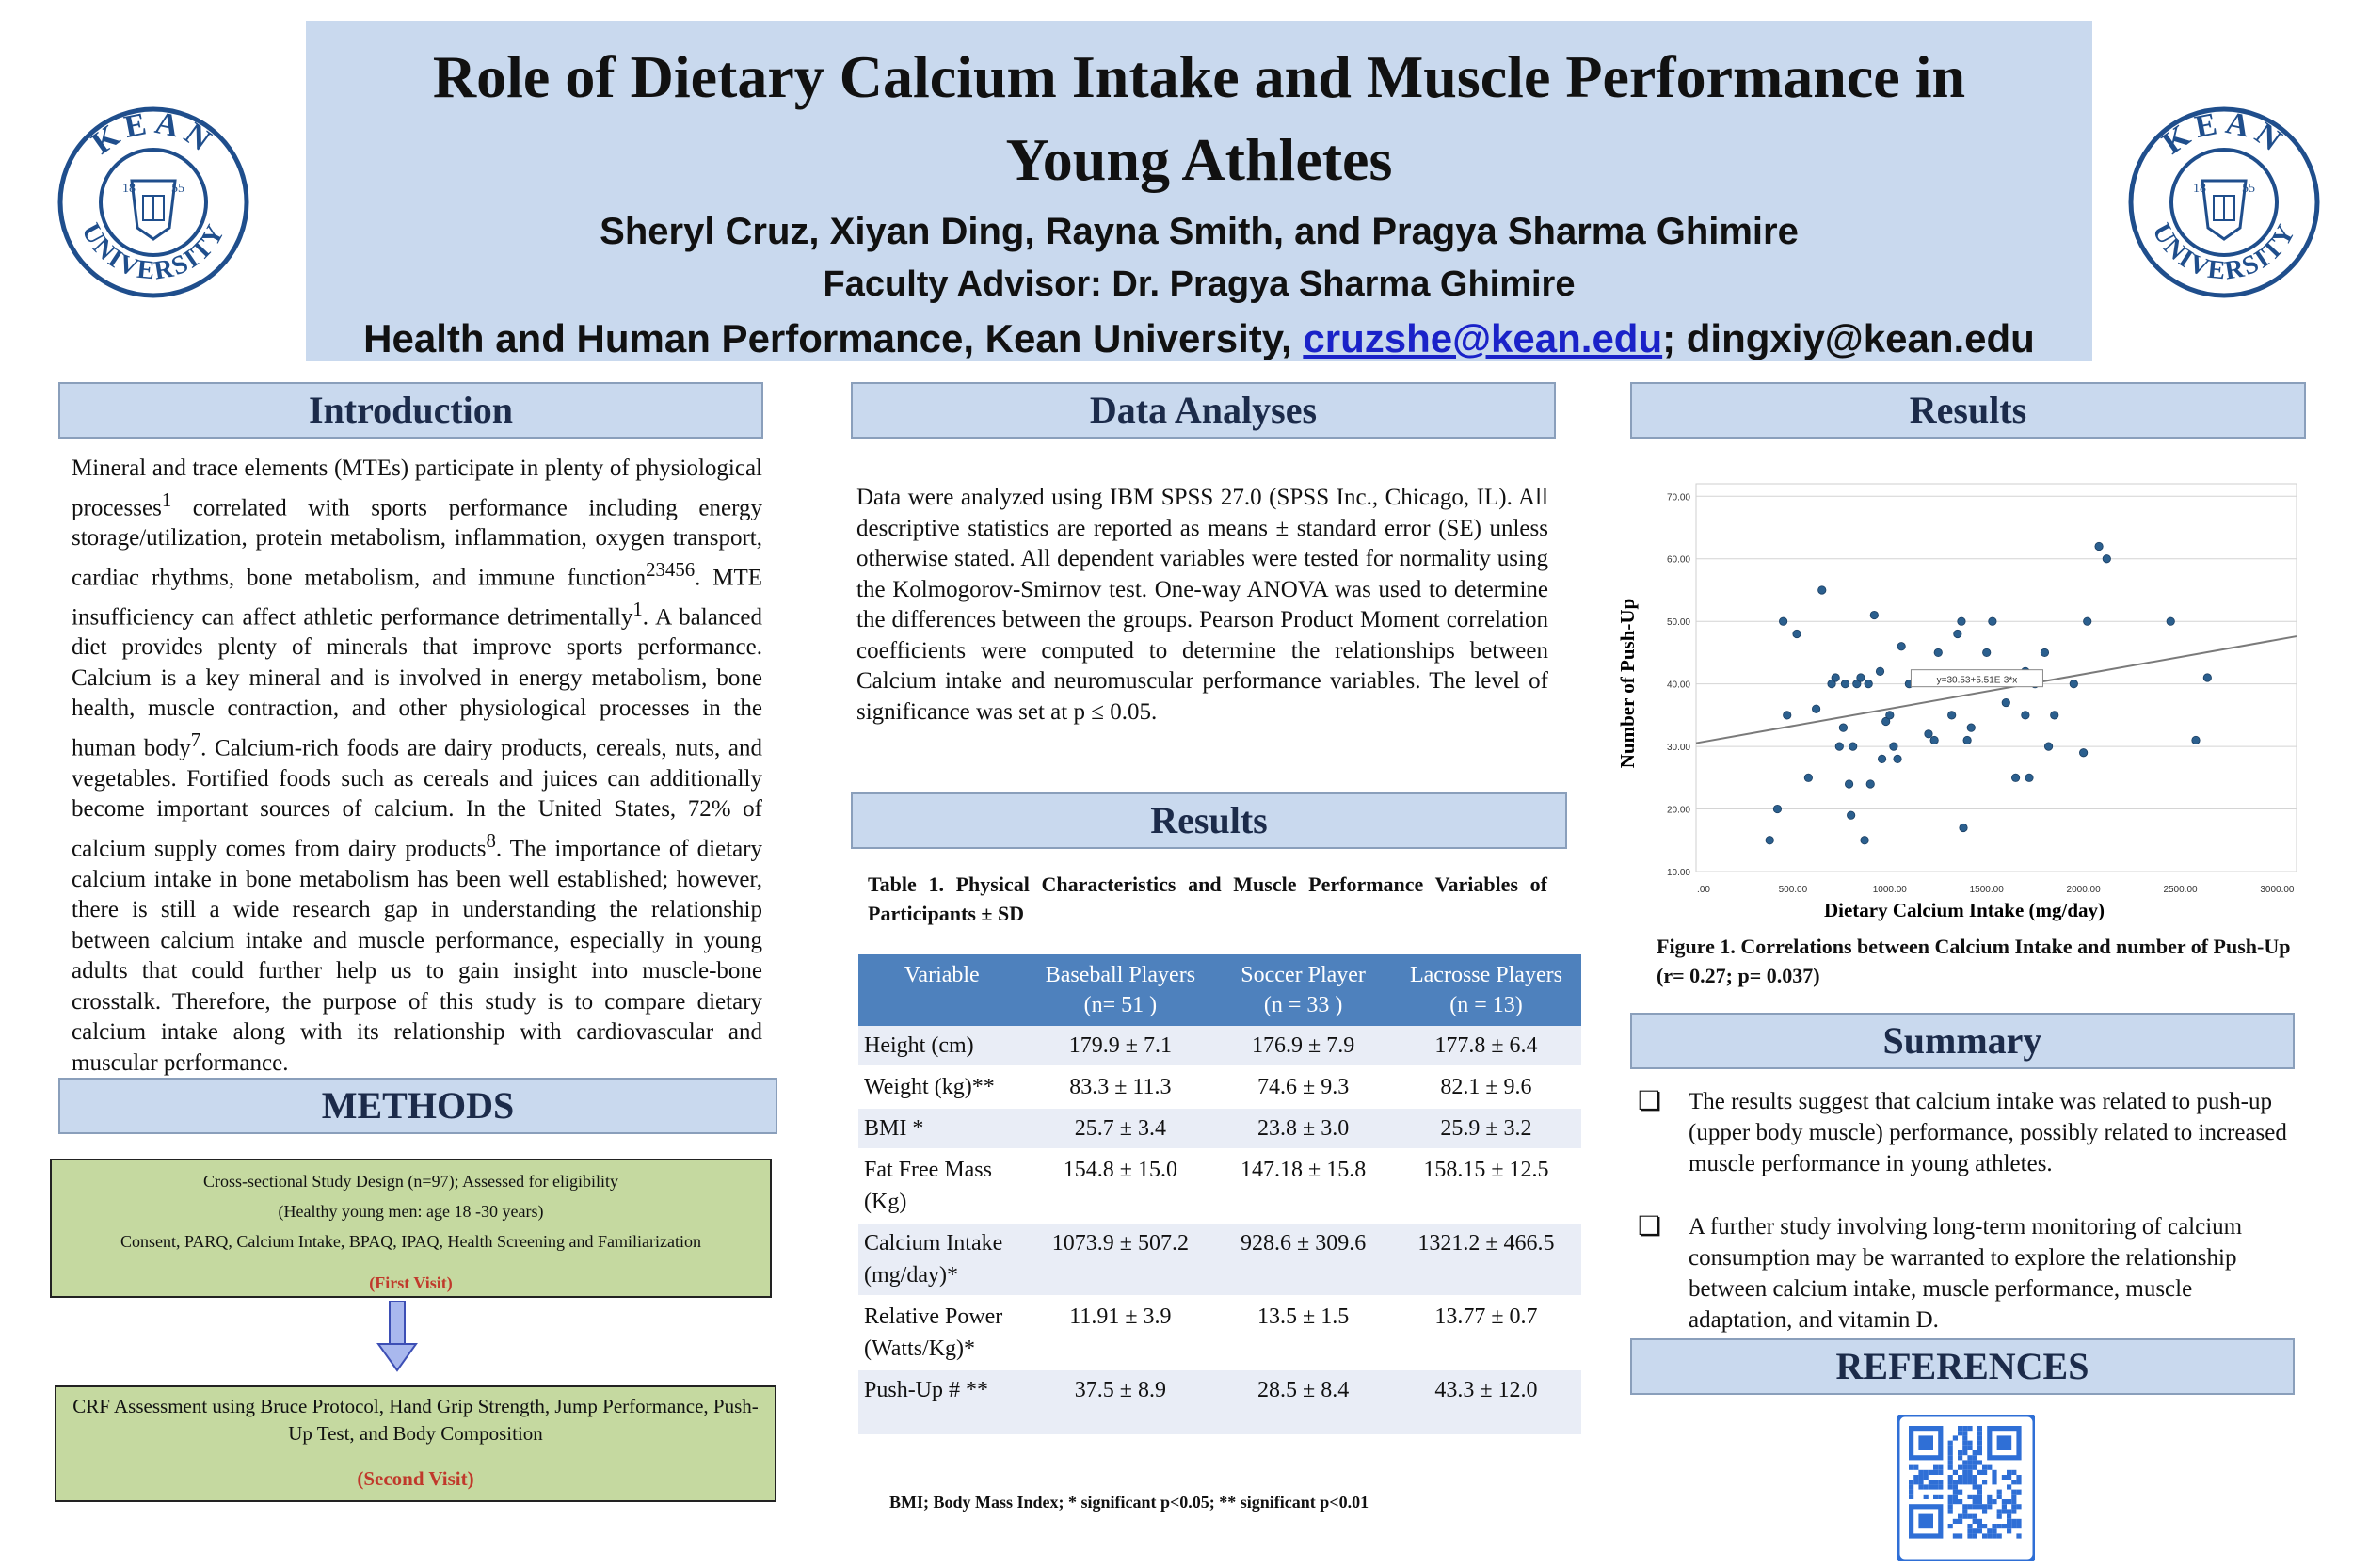 This screenshot has height=1568, width=2353. Describe the element at coordinates (1303, 1333) in the screenshot. I see `table-cell: 13.5 ± 1.5` at that location.